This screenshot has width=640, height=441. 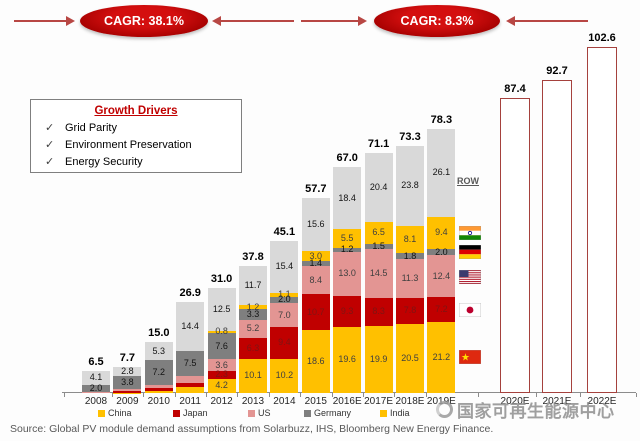 What do you see at coordinates (602, 220) in the screenshot?
I see `forecast-bar-2022E` at bounding box center [602, 220].